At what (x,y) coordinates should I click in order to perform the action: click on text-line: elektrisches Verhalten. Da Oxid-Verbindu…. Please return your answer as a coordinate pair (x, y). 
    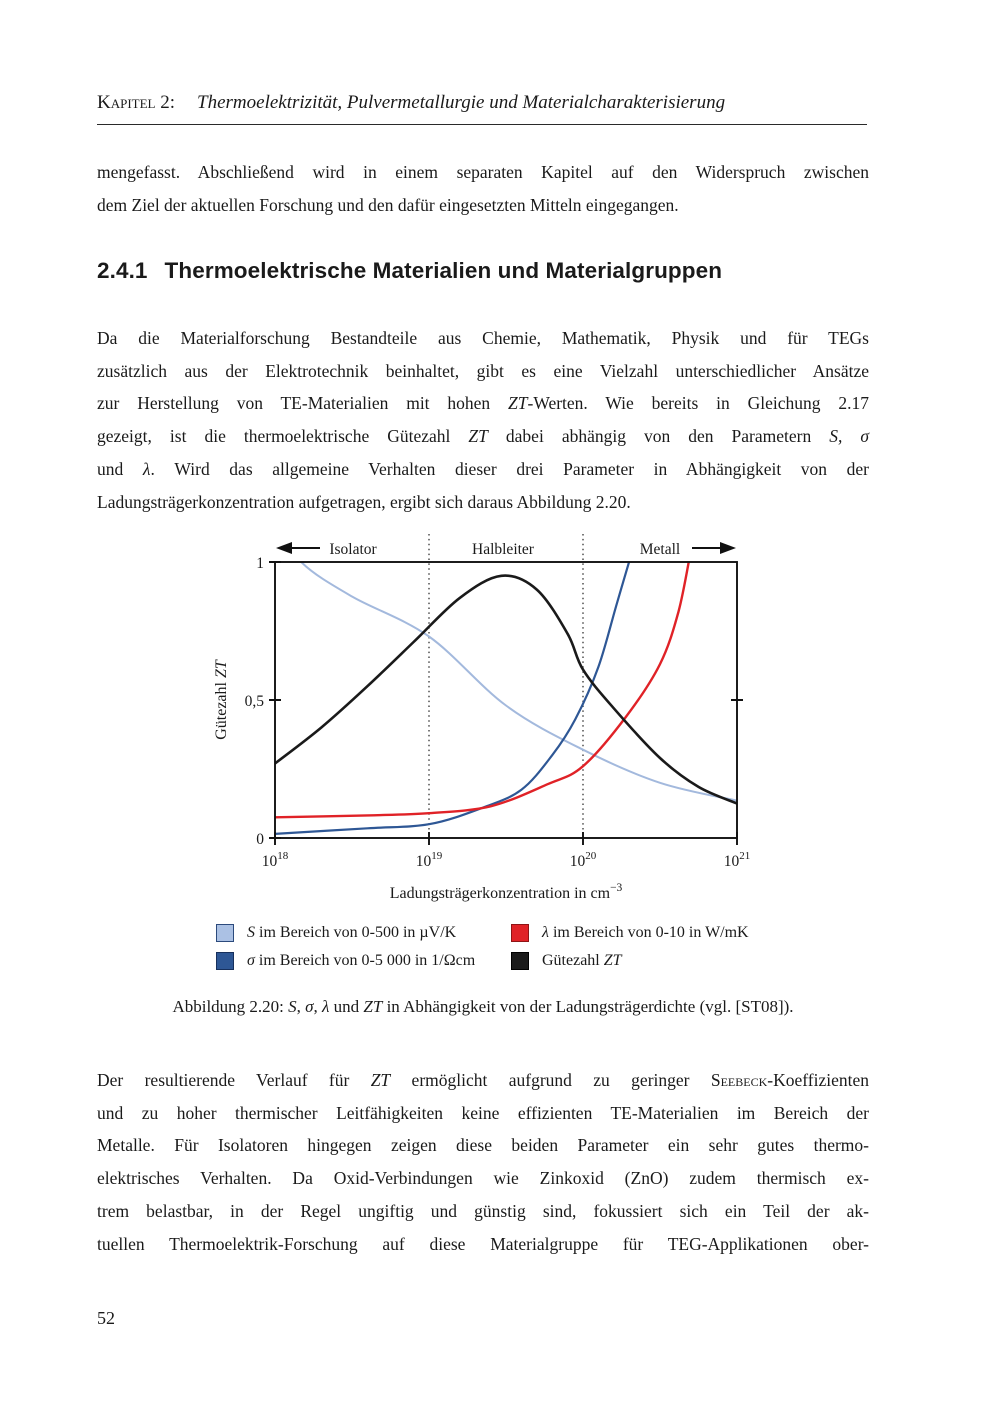
    Looking at the image, I should click on (483, 1178).